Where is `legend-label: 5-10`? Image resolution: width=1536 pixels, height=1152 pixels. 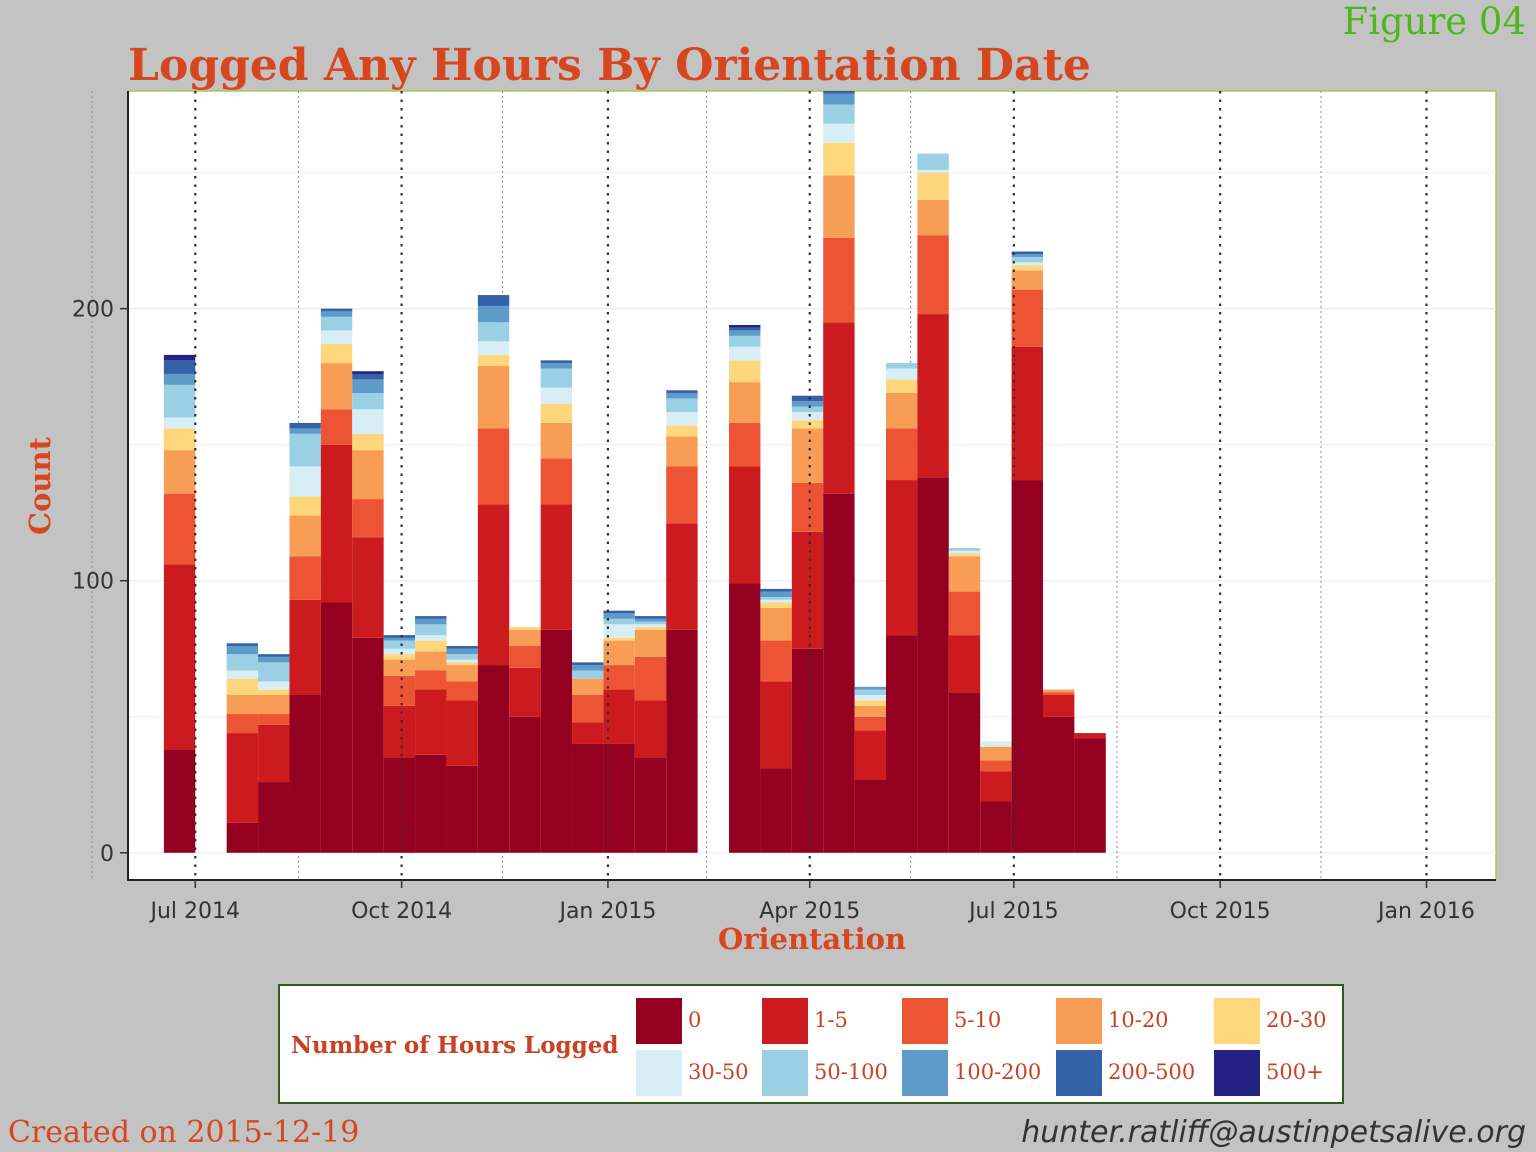 legend-label: 5-10 is located at coordinates (978, 1020).